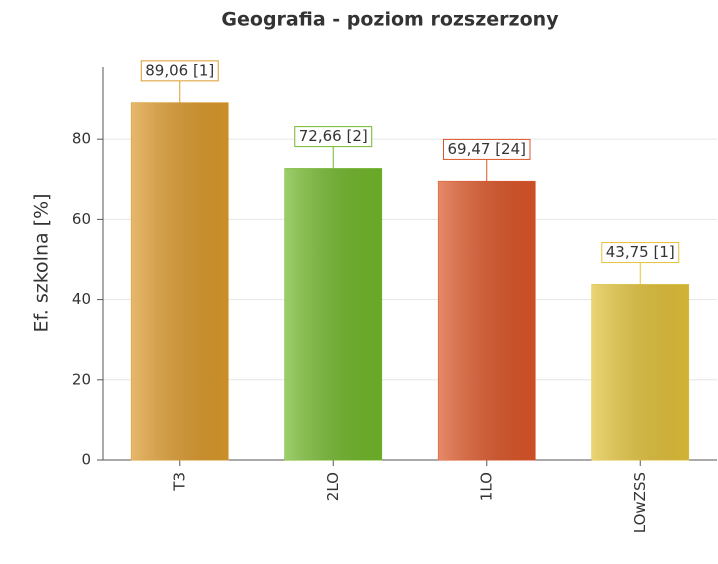 The image size is (718, 564). I want to click on x-tick-label: LOwZSS, so click(640, 502).